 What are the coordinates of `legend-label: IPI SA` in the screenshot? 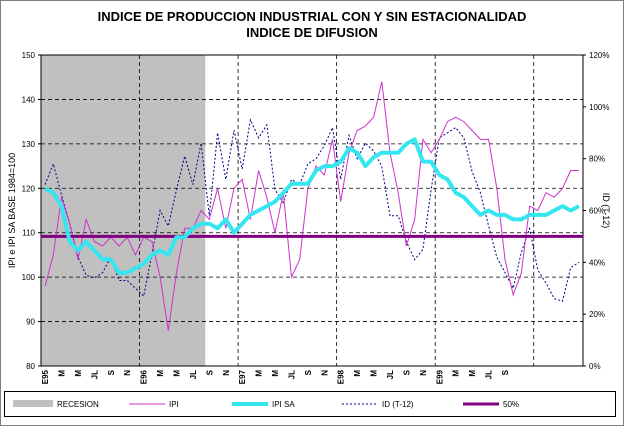 It's located at (283, 404).